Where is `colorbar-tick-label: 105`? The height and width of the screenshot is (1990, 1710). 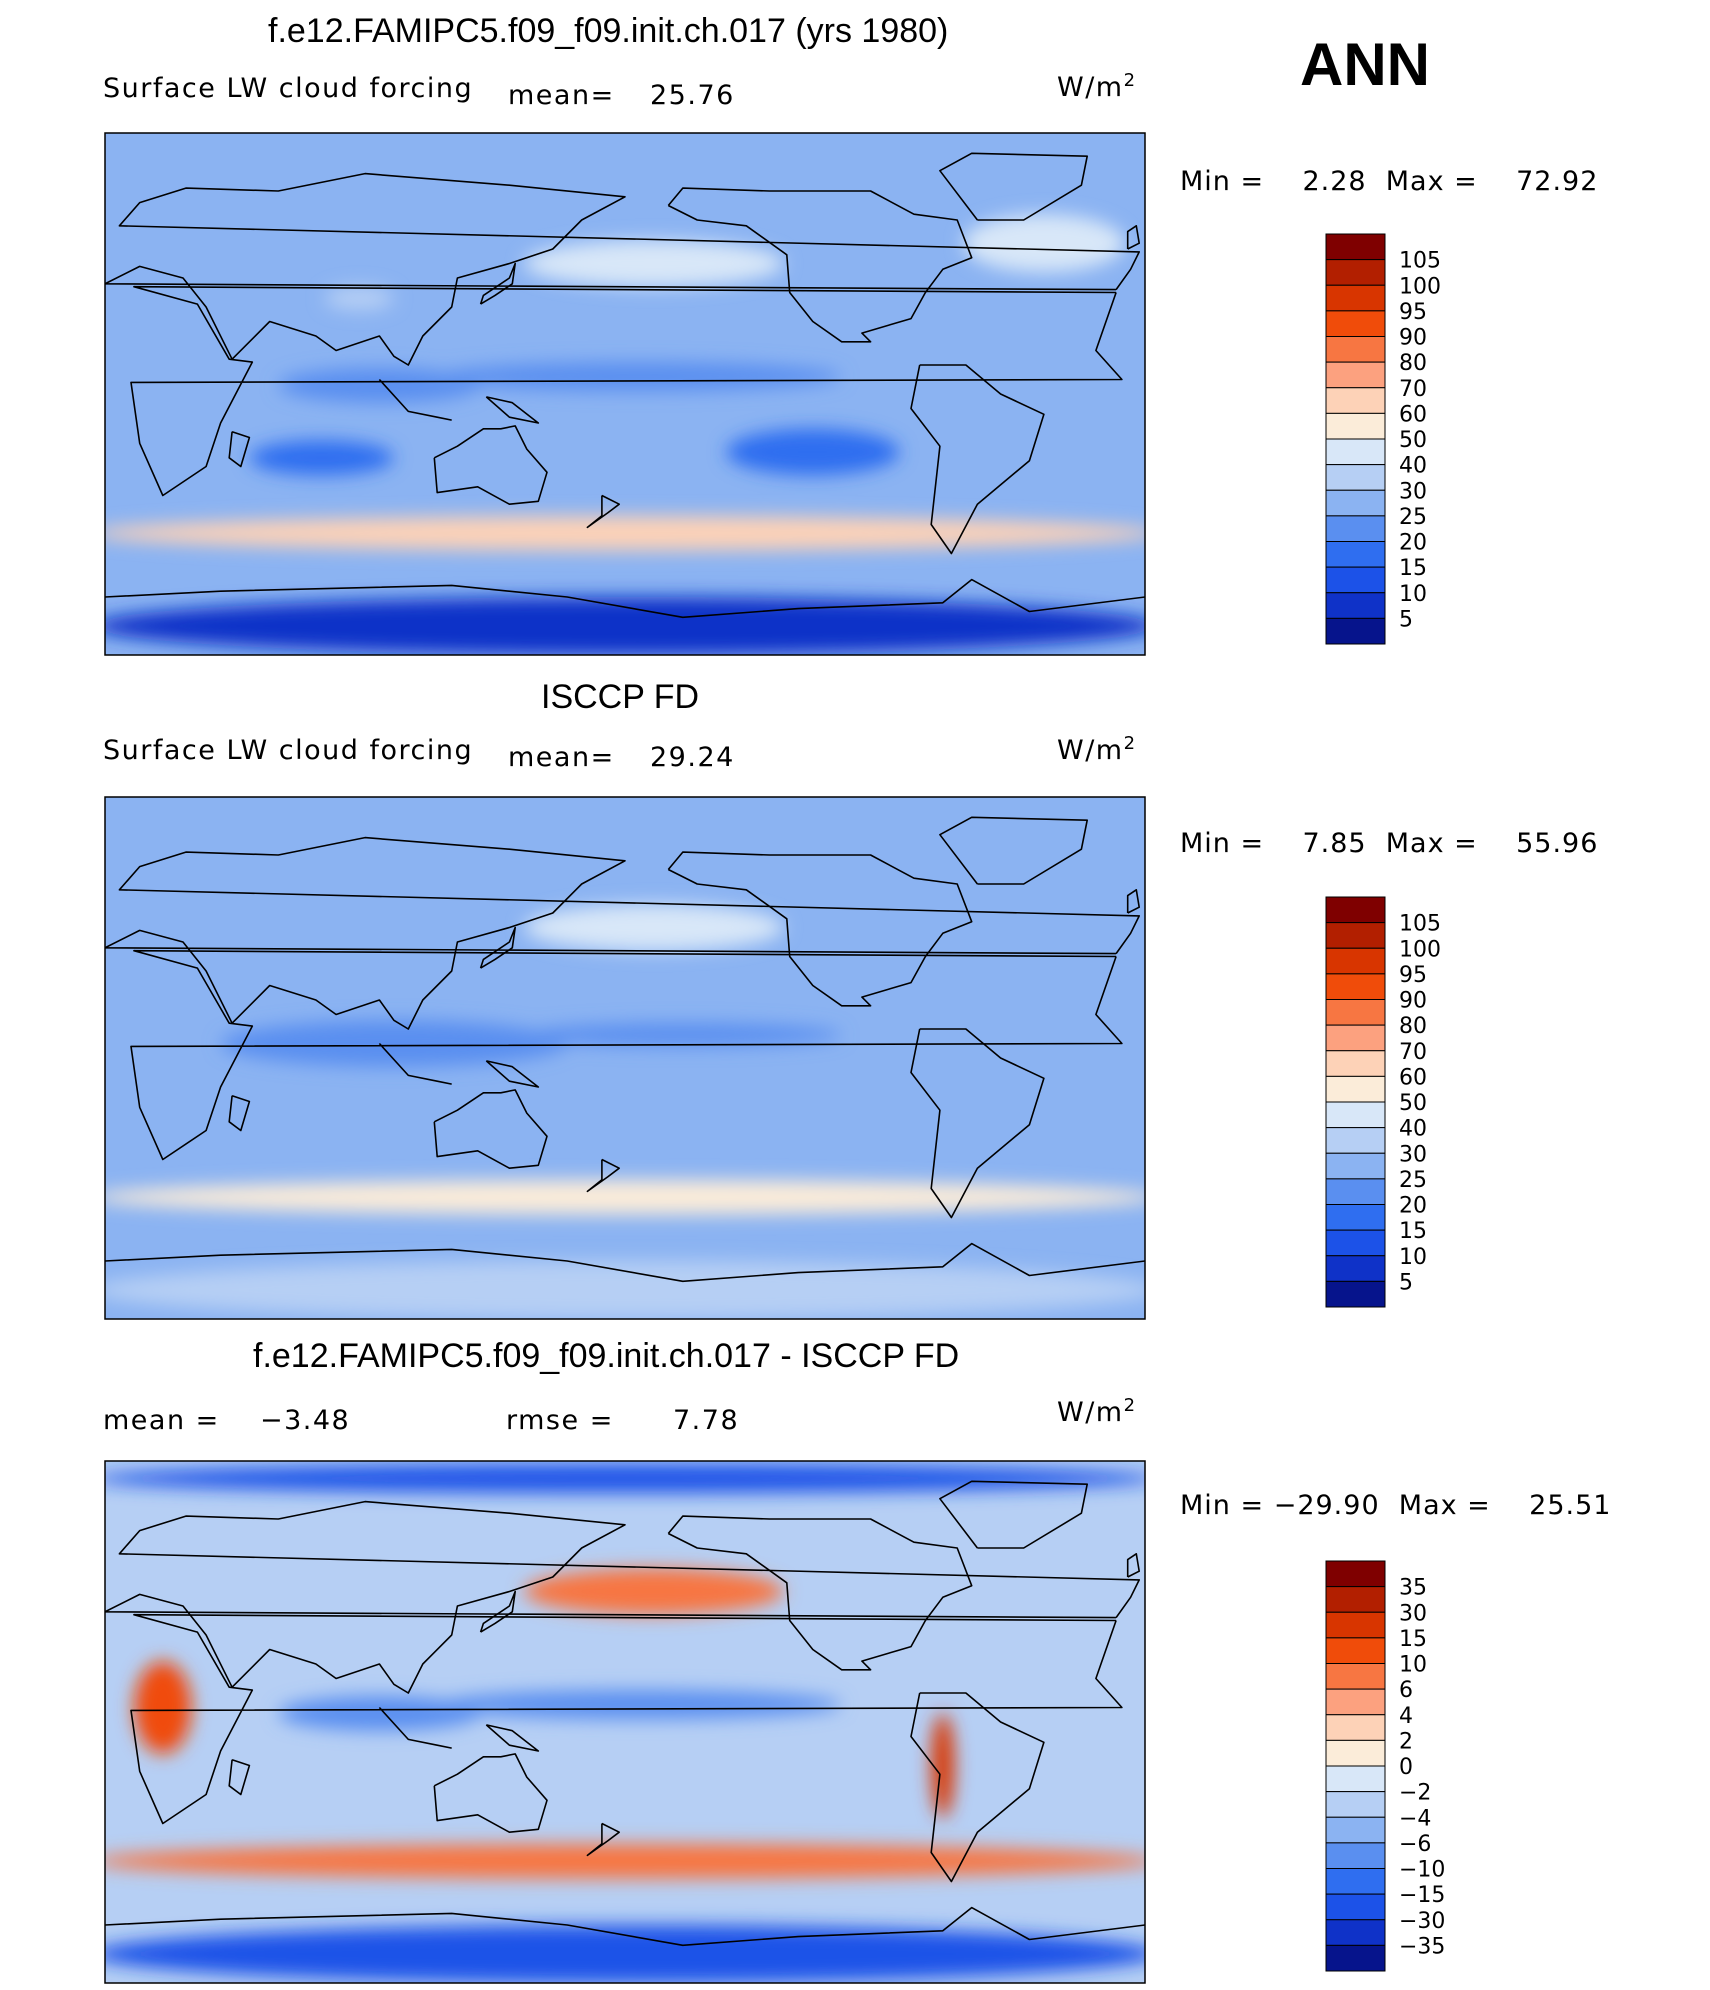
colorbar-tick-label: 105 is located at coordinates (1420, 261).